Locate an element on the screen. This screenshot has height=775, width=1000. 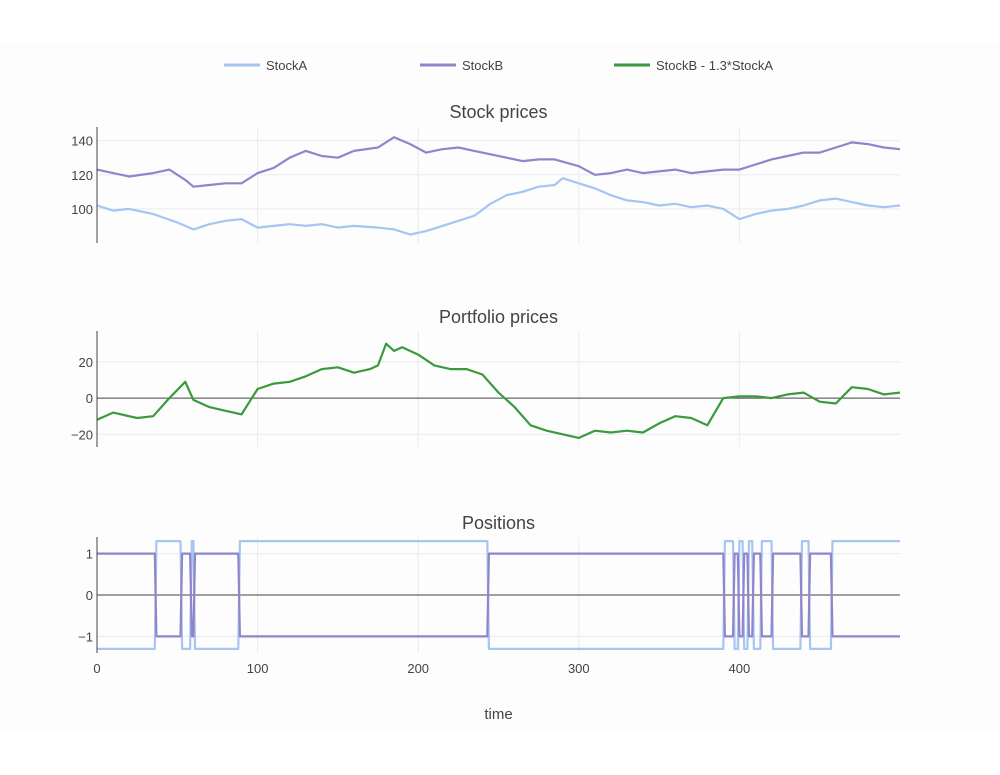
ytick-label-3-3: 1 is located at coordinates (89, 554).